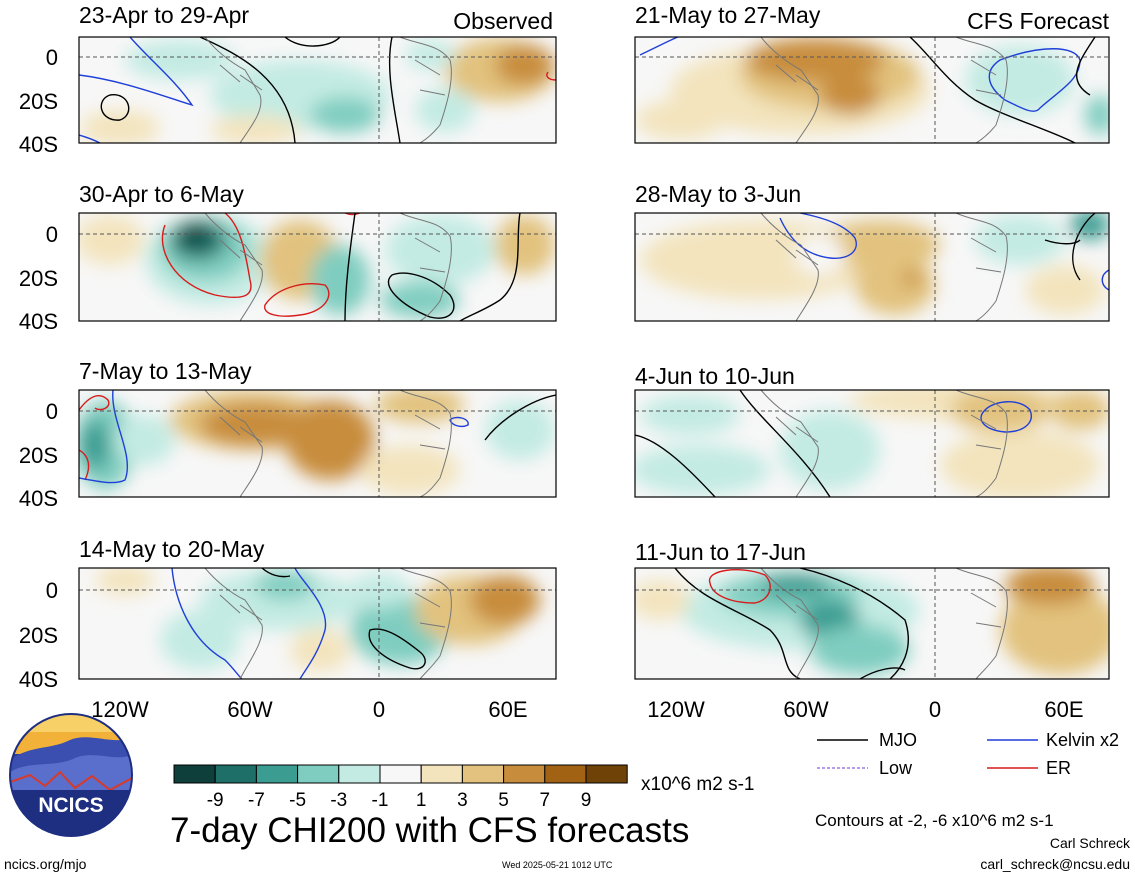  I want to click on panel-period-forecast-2: 28-May to 3-Jun, so click(718, 194).